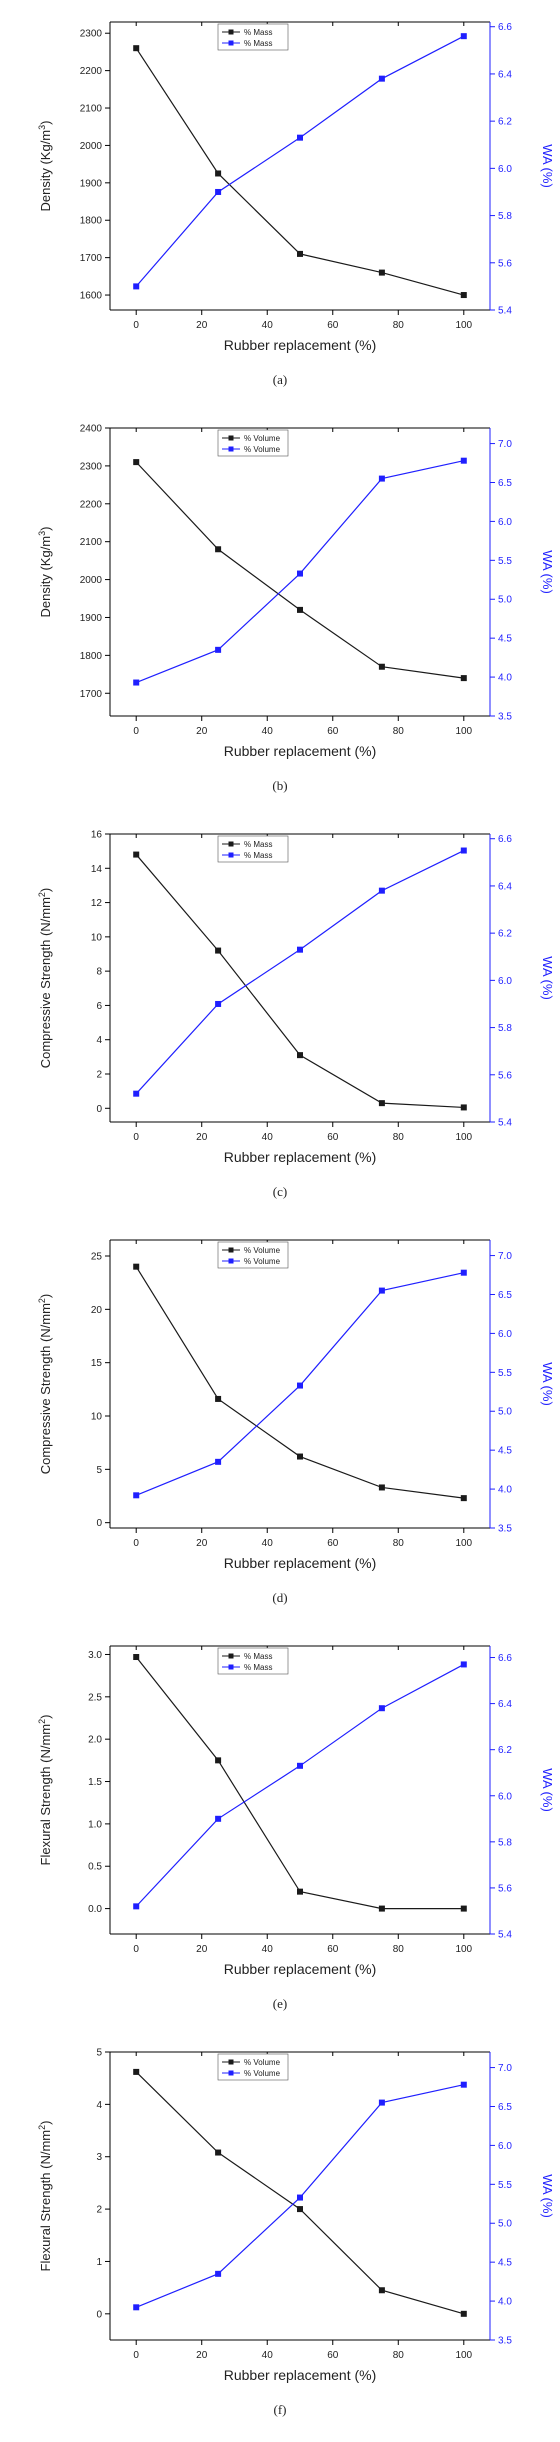 The height and width of the screenshot is (2442, 560). What do you see at coordinates (91, 542) in the screenshot?
I see `y-tick-label: 2100` at bounding box center [91, 542].